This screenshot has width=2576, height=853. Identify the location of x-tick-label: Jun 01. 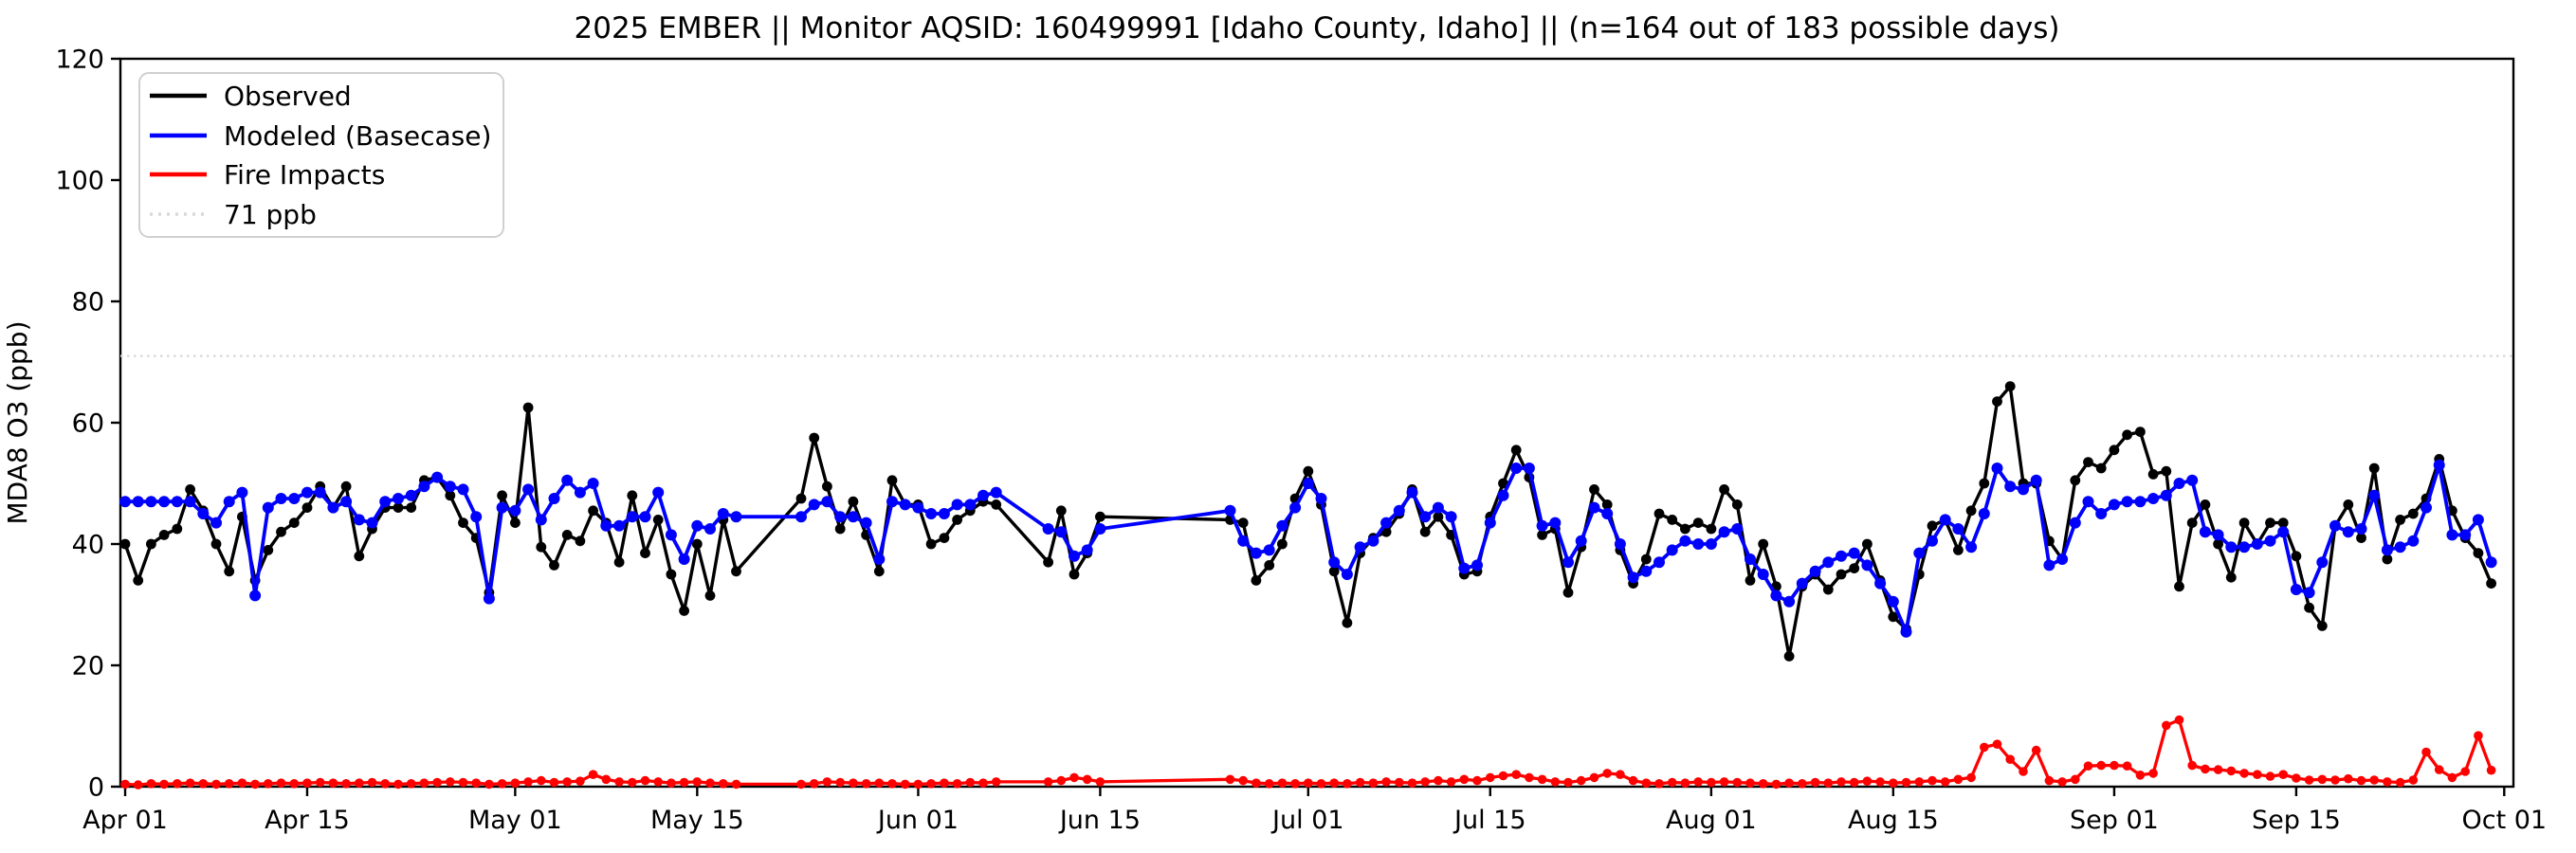
(917, 820).